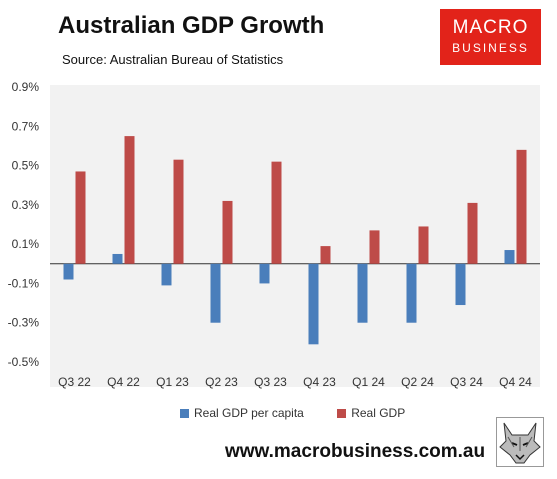  Describe the element at coordinates (466, 382) in the screenshot. I see `x-tick-label: Q3 24` at that location.